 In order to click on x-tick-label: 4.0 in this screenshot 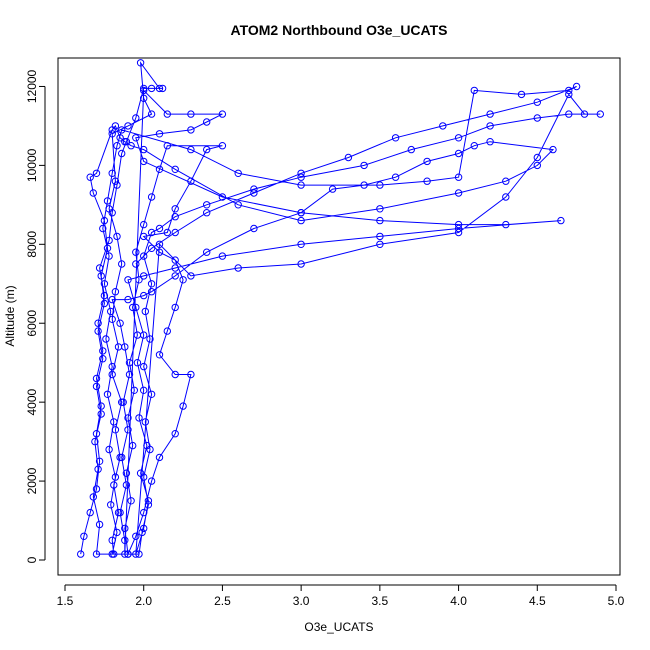, I will do `click(458, 601)`.